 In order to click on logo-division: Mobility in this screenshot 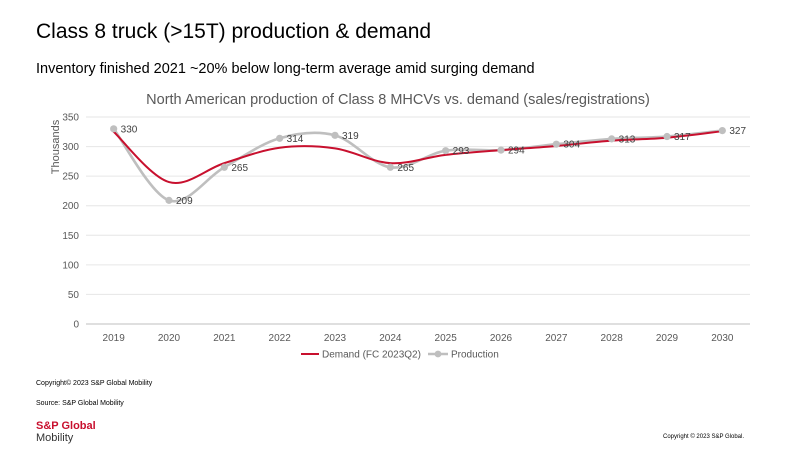, I will do `click(55, 438)`.